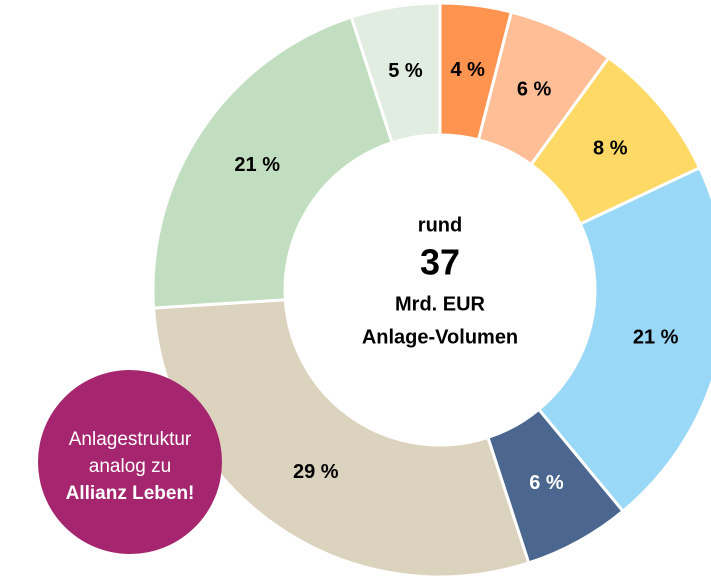  Describe the element at coordinates (440, 225) in the screenshot. I see `center-text: rund` at that location.